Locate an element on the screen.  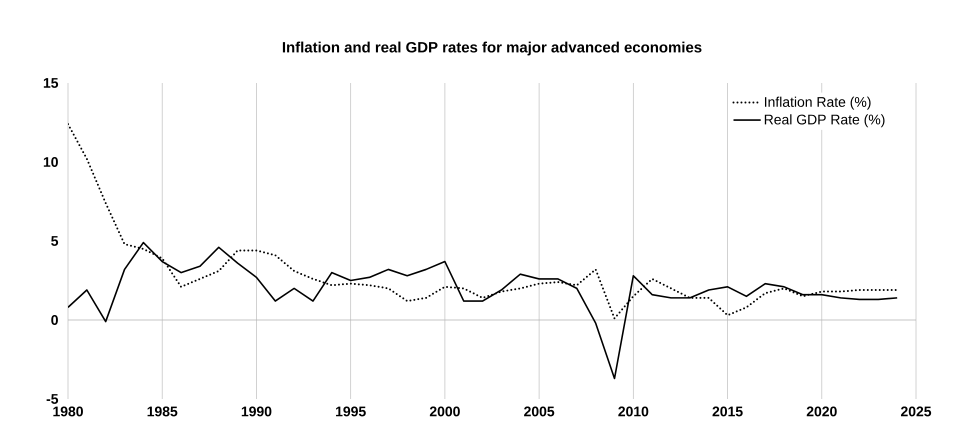
y-tick-label: 15 is located at coordinates (51, 83).